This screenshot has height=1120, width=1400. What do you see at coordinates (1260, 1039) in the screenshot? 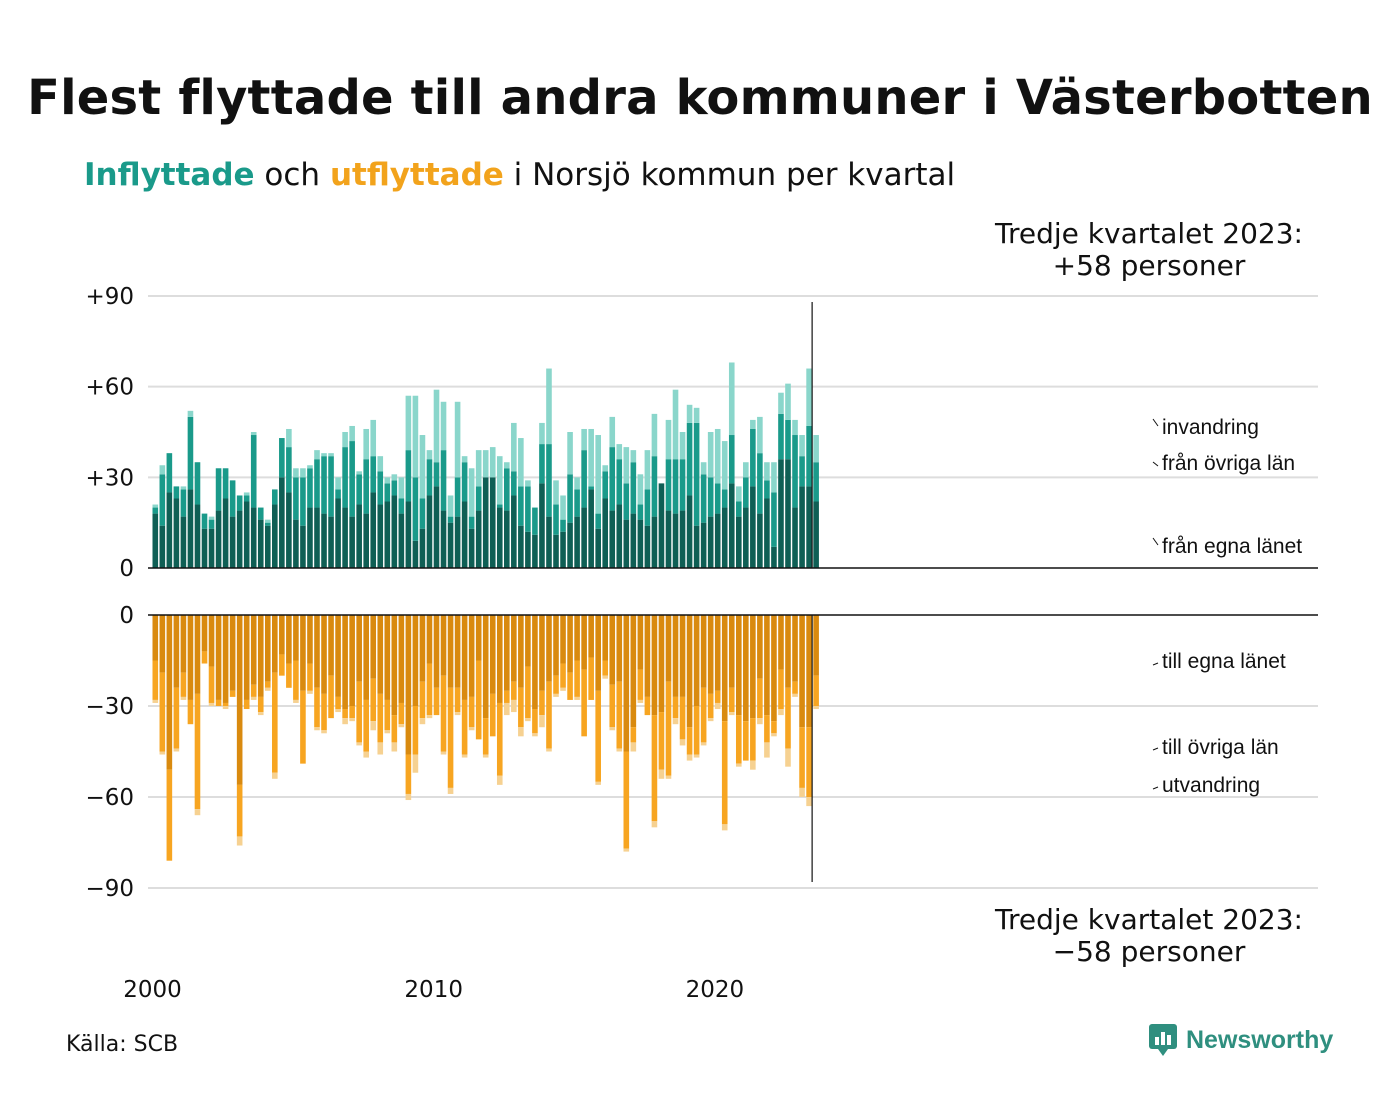
I see `brand-name: Newsworthy` at bounding box center [1260, 1039].